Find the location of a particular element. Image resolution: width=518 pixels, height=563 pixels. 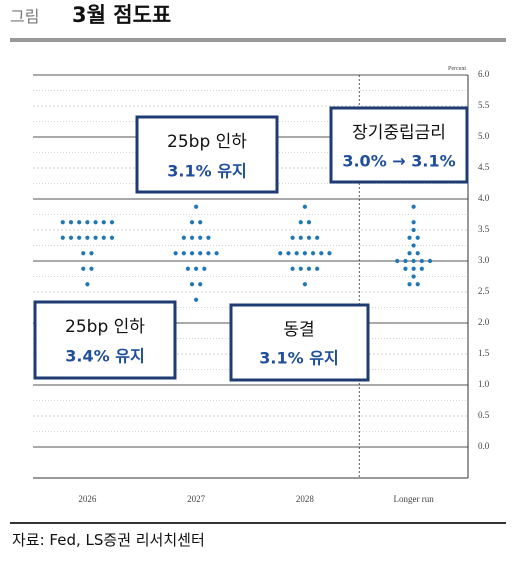

y-tick-label: 6.0 is located at coordinates (484, 74).